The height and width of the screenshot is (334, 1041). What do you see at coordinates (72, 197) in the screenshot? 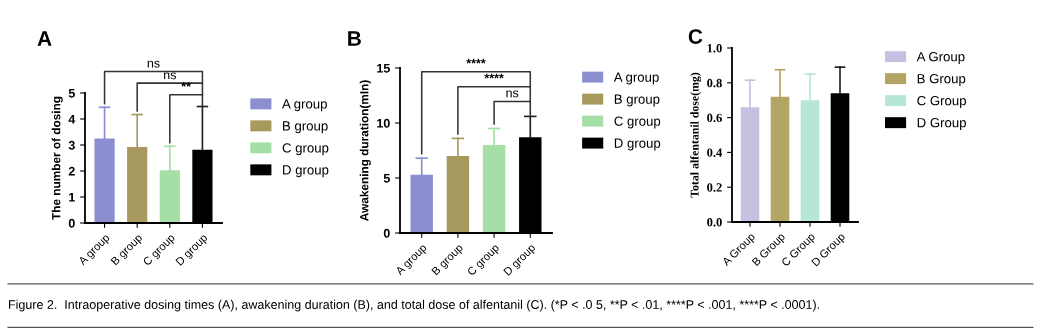
I see `y-tick-label: 1` at bounding box center [72, 197].